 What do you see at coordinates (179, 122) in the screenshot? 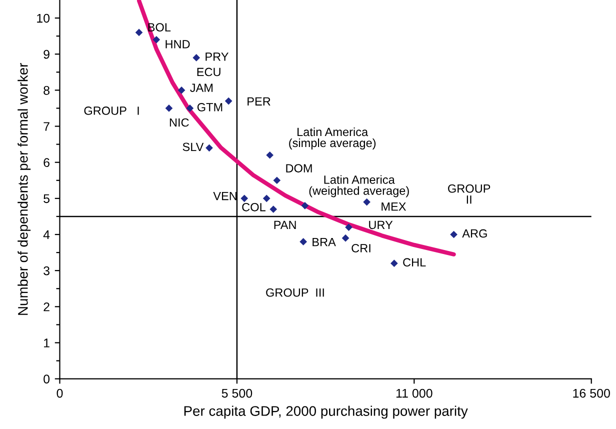
I see `annotation: NIC` at bounding box center [179, 122].